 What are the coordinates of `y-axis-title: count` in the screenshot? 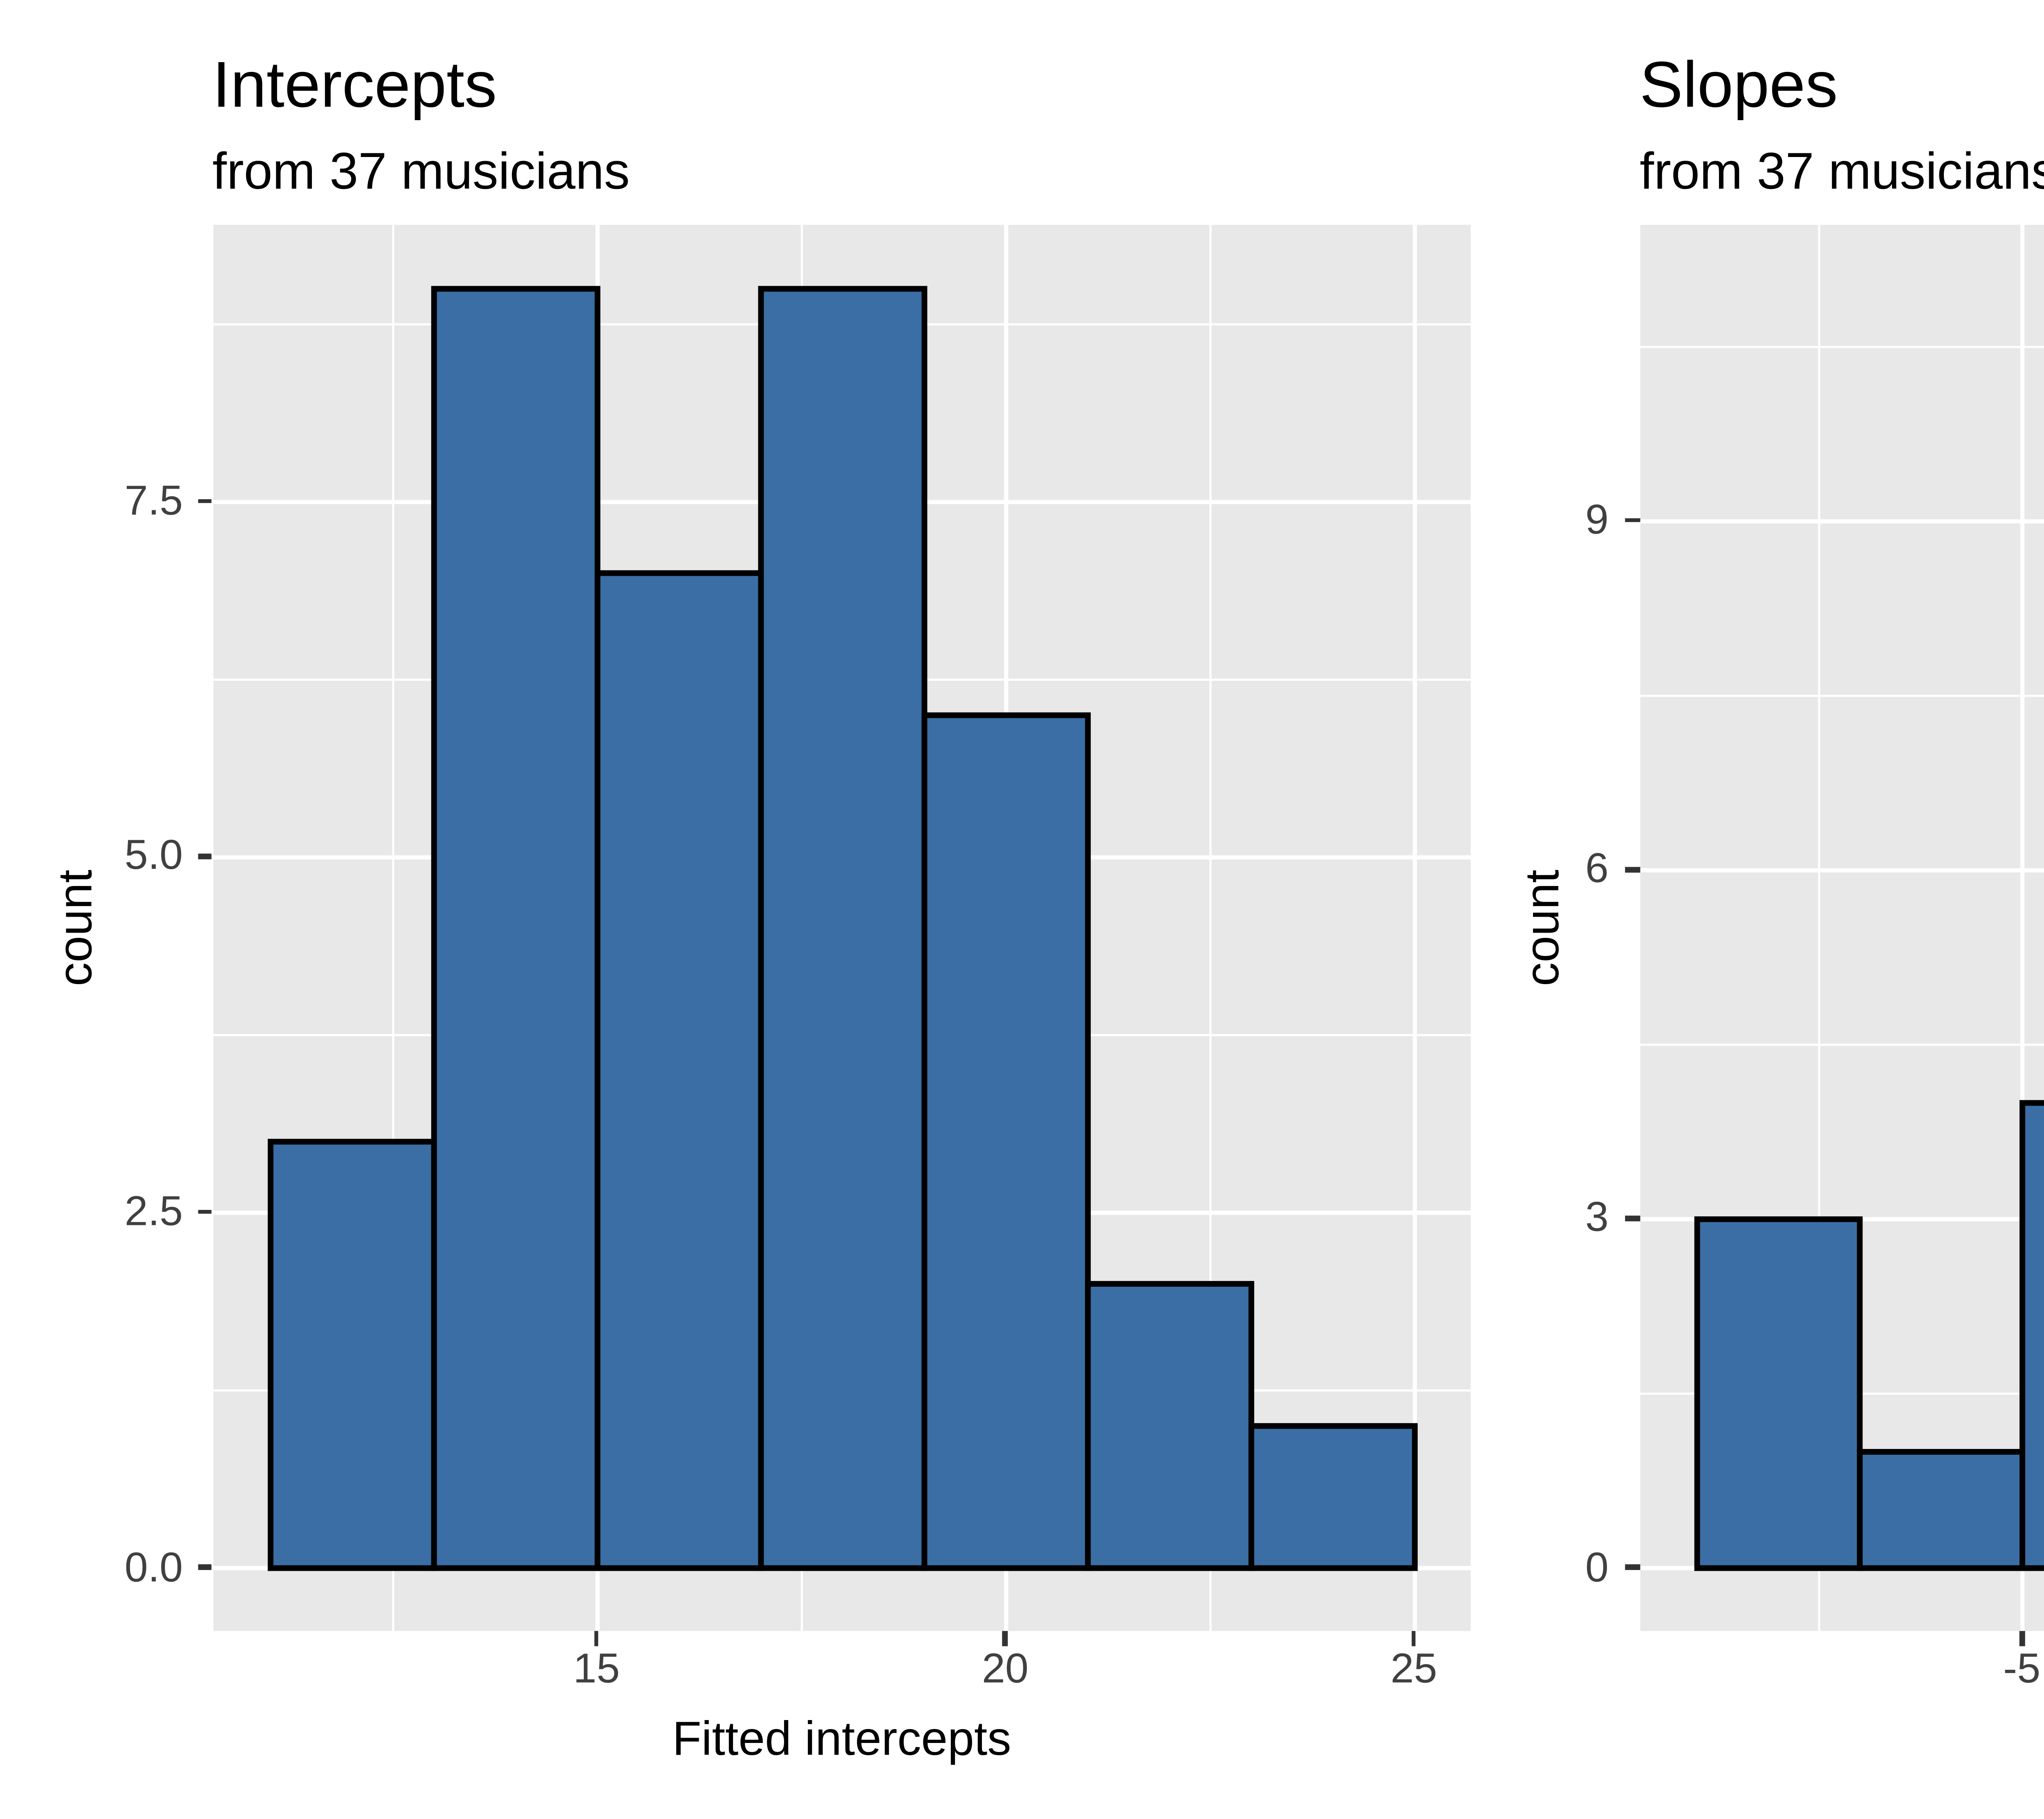 It's located at (76, 927).